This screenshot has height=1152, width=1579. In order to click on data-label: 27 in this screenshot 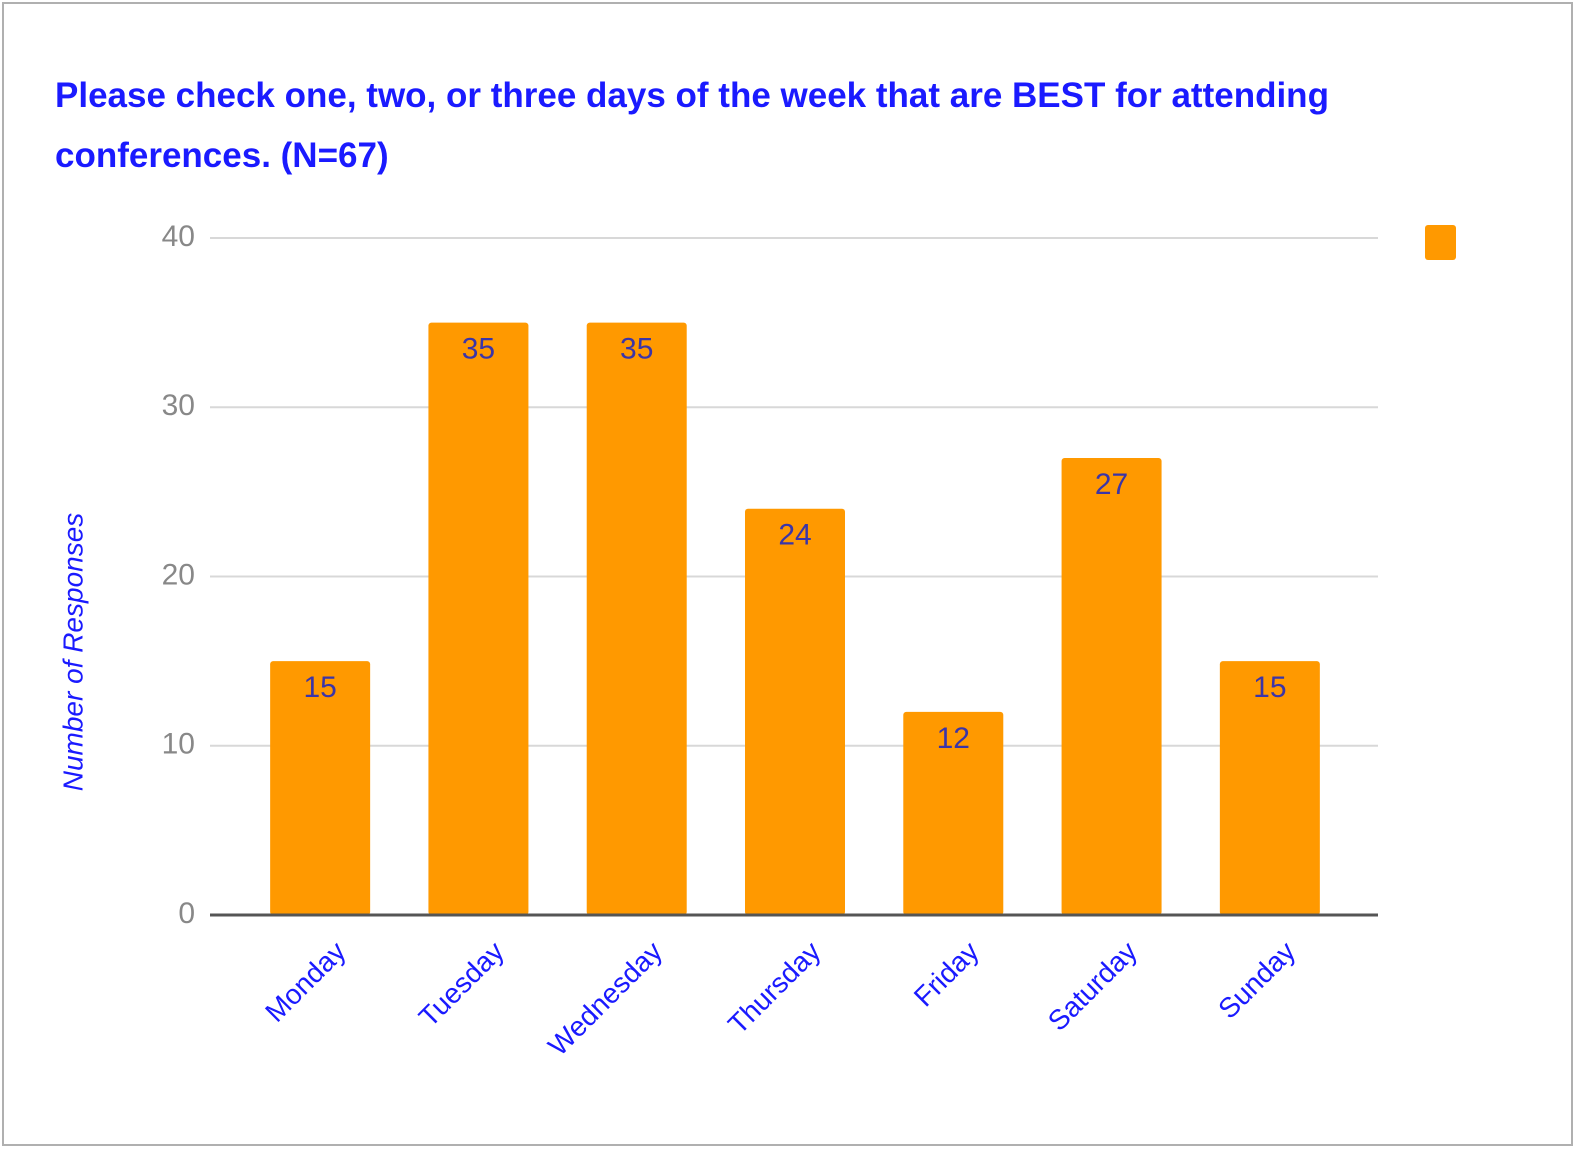, I will do `click(1111, 484)`.